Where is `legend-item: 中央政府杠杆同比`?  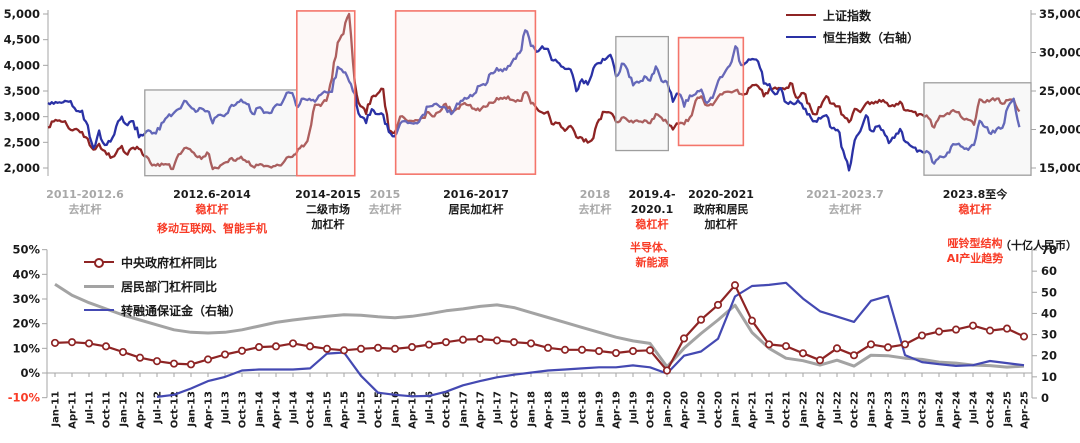 legend-item: 中央政府杠杆同比 is located at coordinates (162, 262).